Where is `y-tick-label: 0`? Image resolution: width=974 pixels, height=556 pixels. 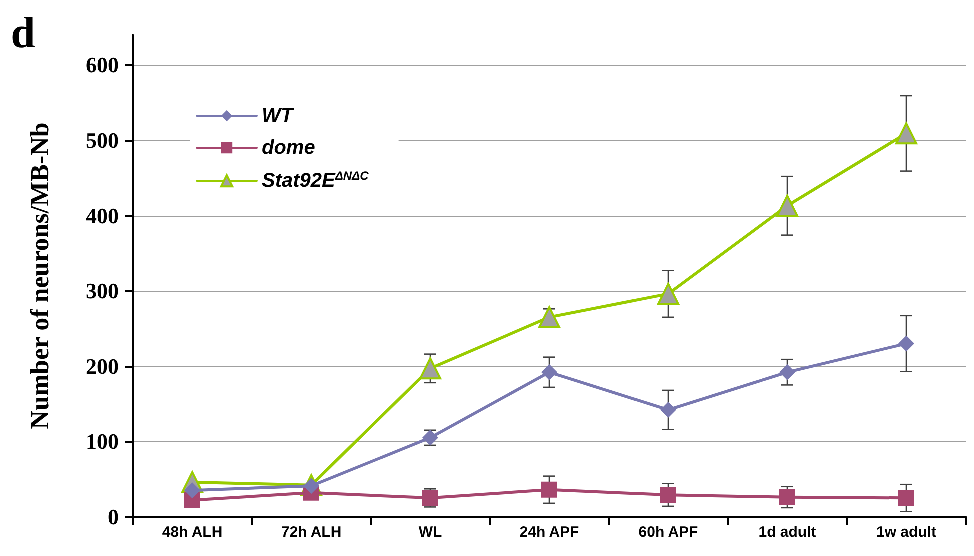
y-tick-label: 0 is located at coordinates (113, 517).